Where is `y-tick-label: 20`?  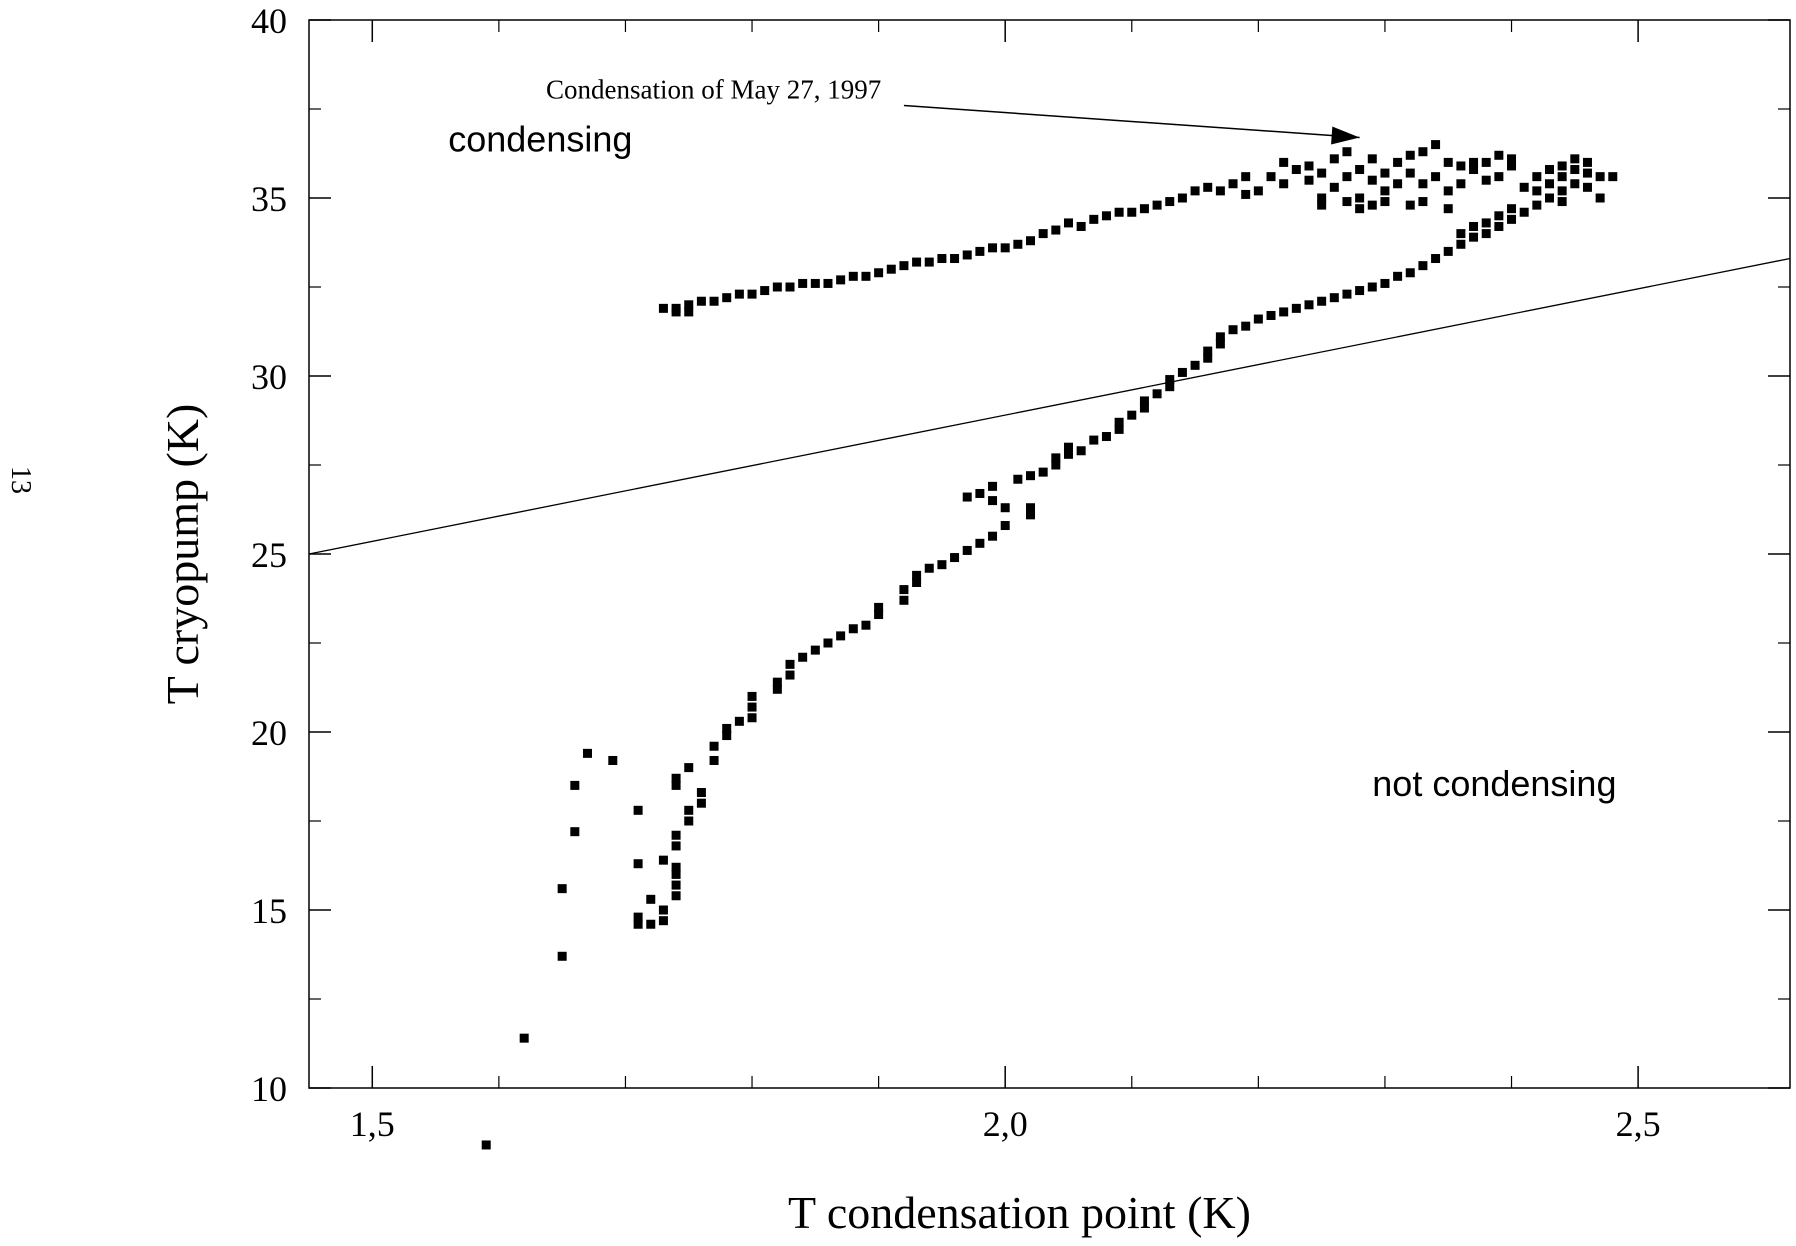 y-tick-label: 20 is located at coordinates (269, 733).